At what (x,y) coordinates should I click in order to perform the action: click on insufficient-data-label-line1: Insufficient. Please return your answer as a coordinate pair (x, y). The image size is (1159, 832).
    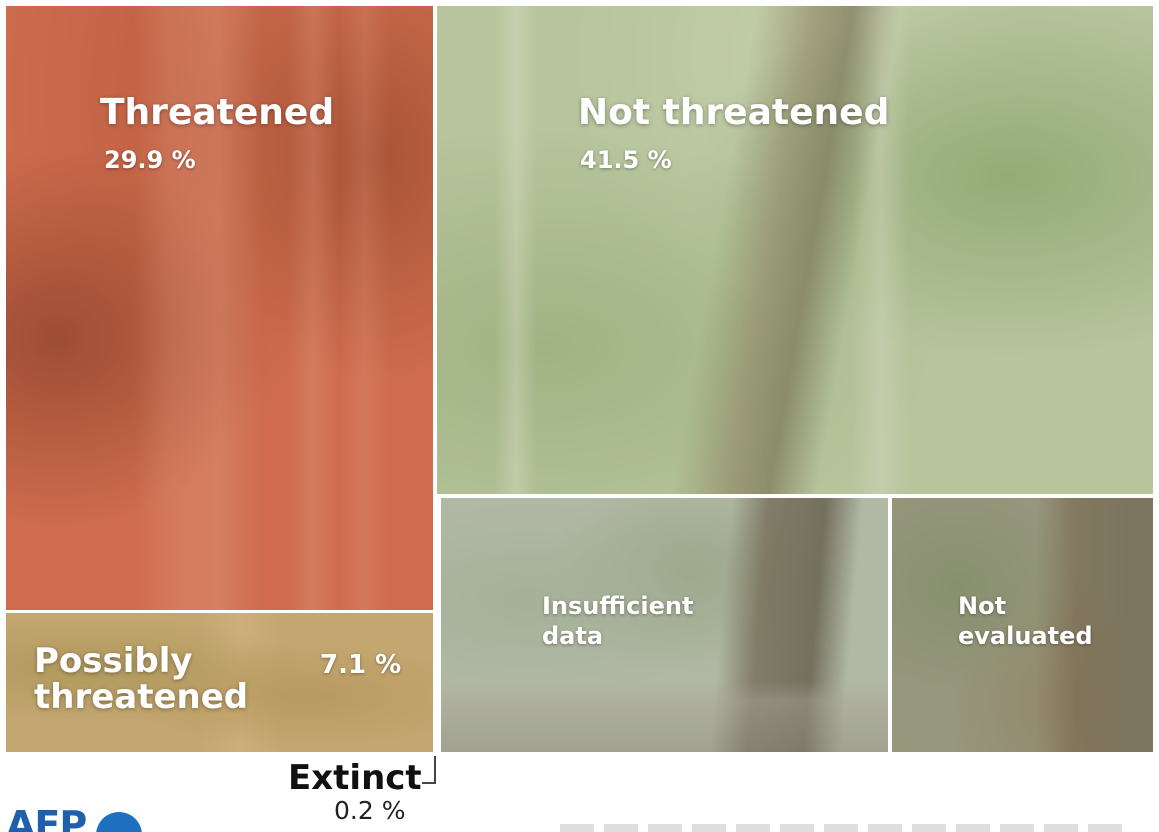
    Looking at the image, I should click on (618, 606).